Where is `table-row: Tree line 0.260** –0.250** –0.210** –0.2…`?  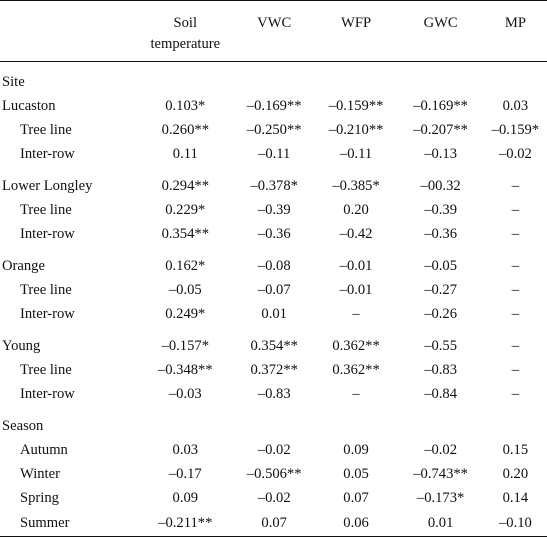 table-row: Tree line 0.260** –0.250** –0.210** –0.2… is located at coordinates (273, 130).